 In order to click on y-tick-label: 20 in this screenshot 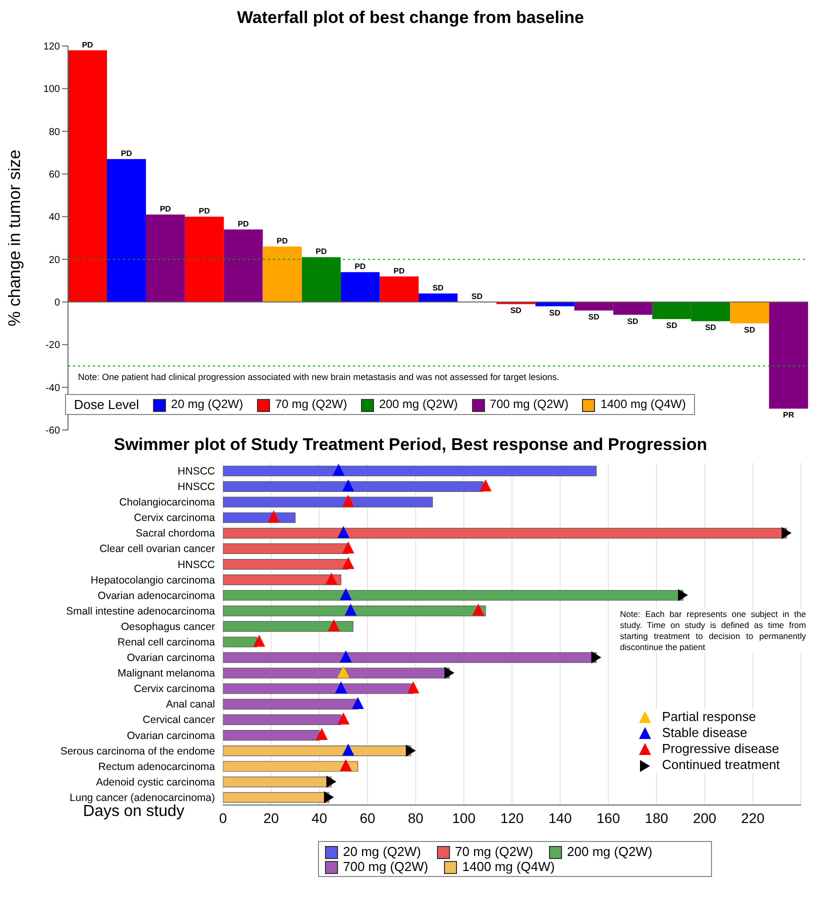, I will do `click(54, 260)`.